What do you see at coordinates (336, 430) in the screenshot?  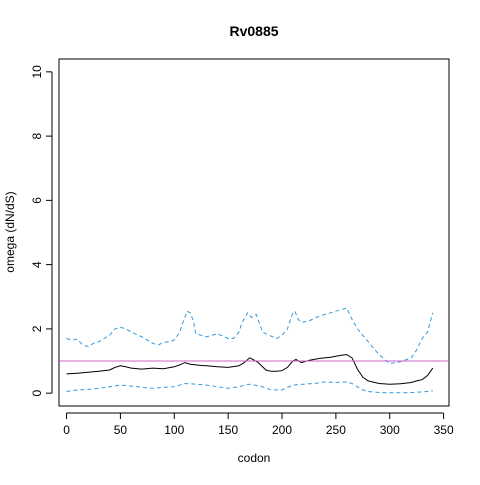 I see `x-tick-label: 250` at bounding box center [336, 430].